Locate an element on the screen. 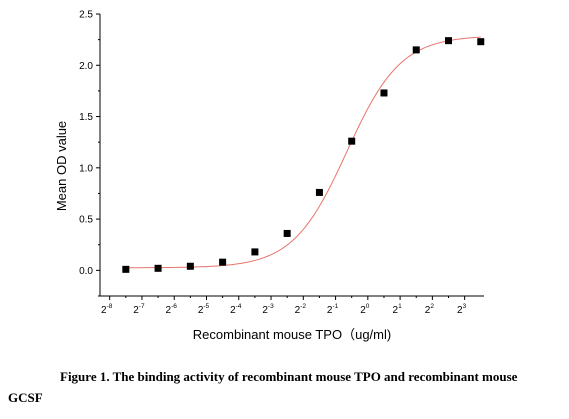  x-tick-label: 21 is located at coordinates (398, 309).